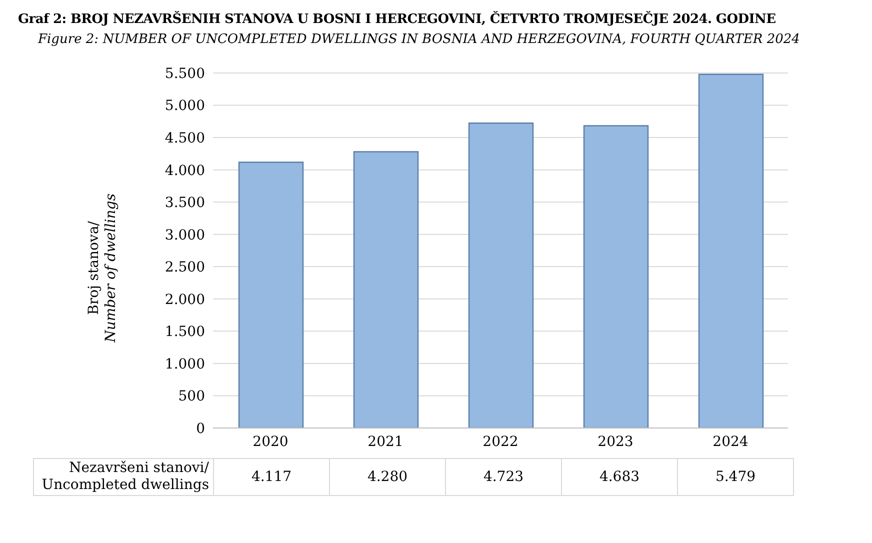  Describe the element at coordinates (388, 477) in the screenshot. I see `data-label: 4.280` at that location.